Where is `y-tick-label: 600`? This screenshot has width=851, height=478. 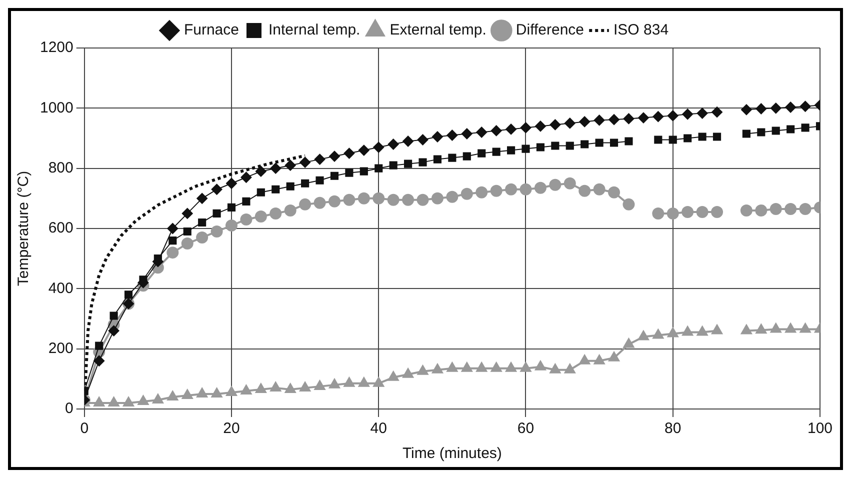
y-tick-label: 600 is located at coordinates (61, 228).